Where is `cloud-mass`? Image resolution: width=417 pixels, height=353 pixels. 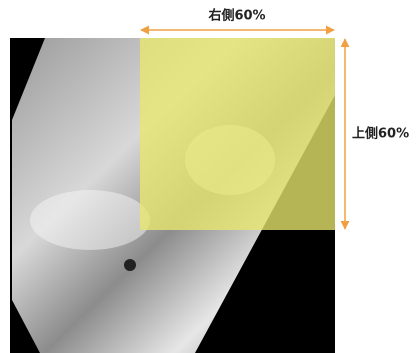
cloud-mass is located at coordinates (90, 220).